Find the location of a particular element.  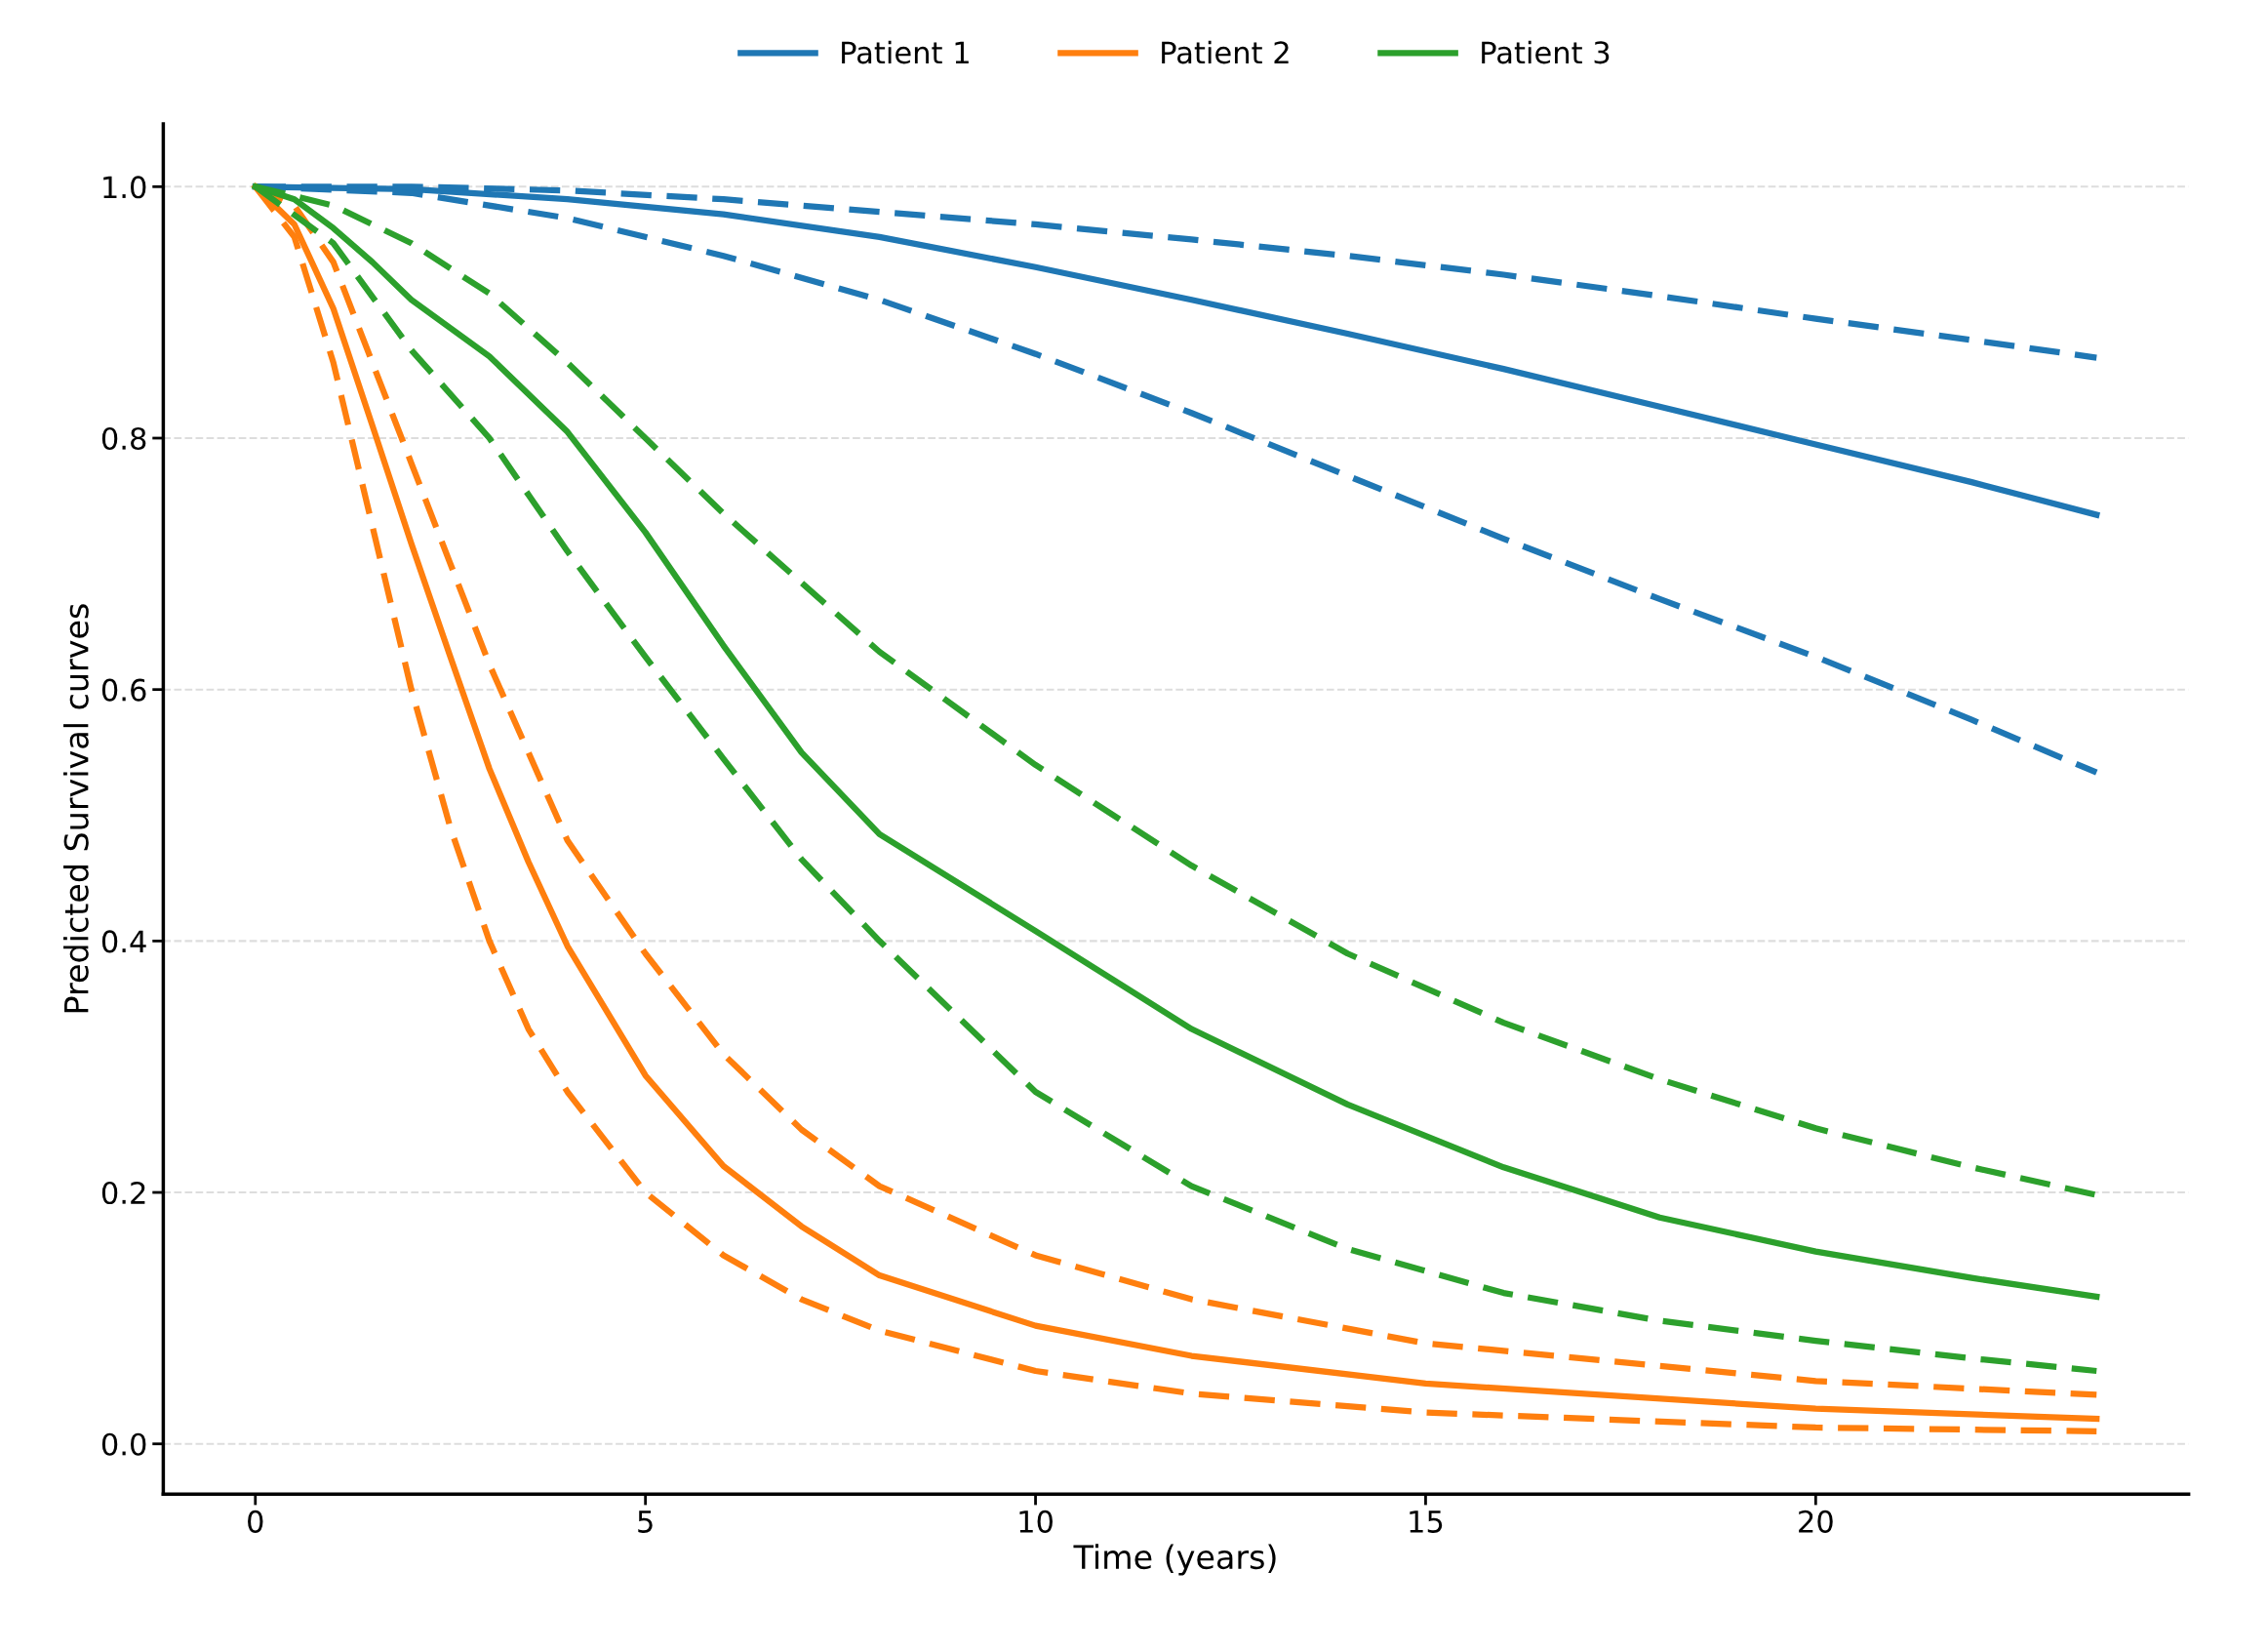

y-tick-label: 0.6 is located at coordinates (123, 690).